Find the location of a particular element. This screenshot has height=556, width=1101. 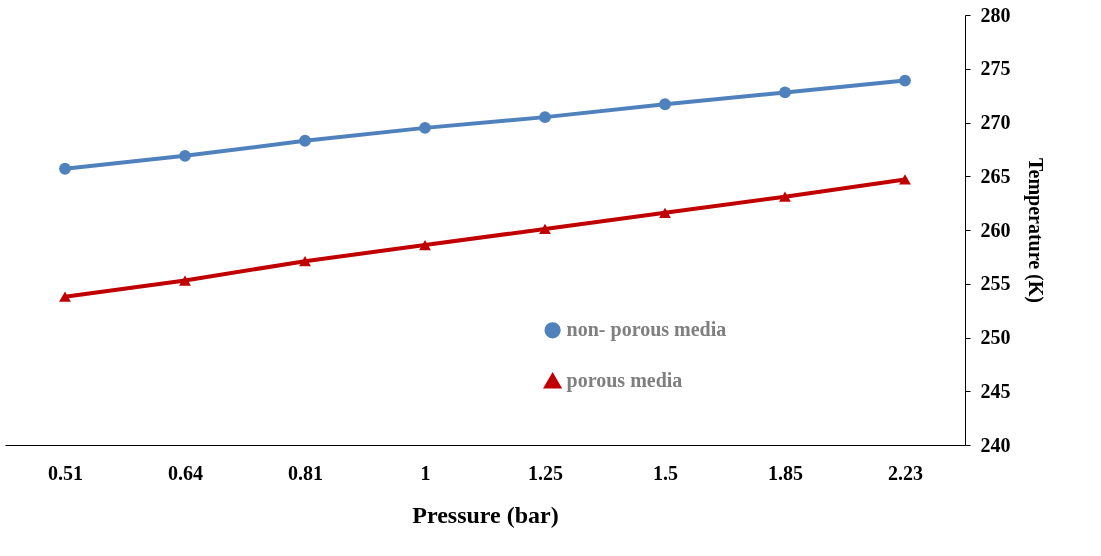

x-axis-title: Pressure (bar) is located at coordinates (485, 514).